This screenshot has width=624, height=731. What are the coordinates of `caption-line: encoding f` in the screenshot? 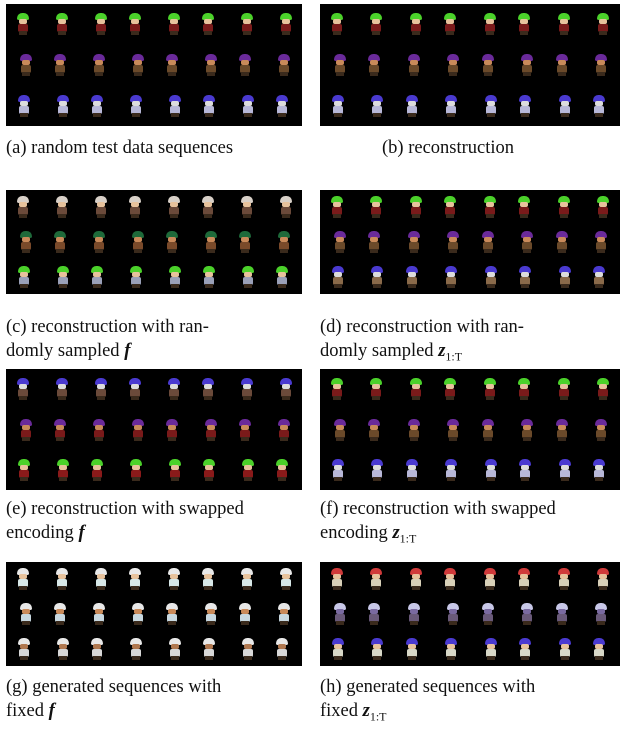 It's located at (45, 533).